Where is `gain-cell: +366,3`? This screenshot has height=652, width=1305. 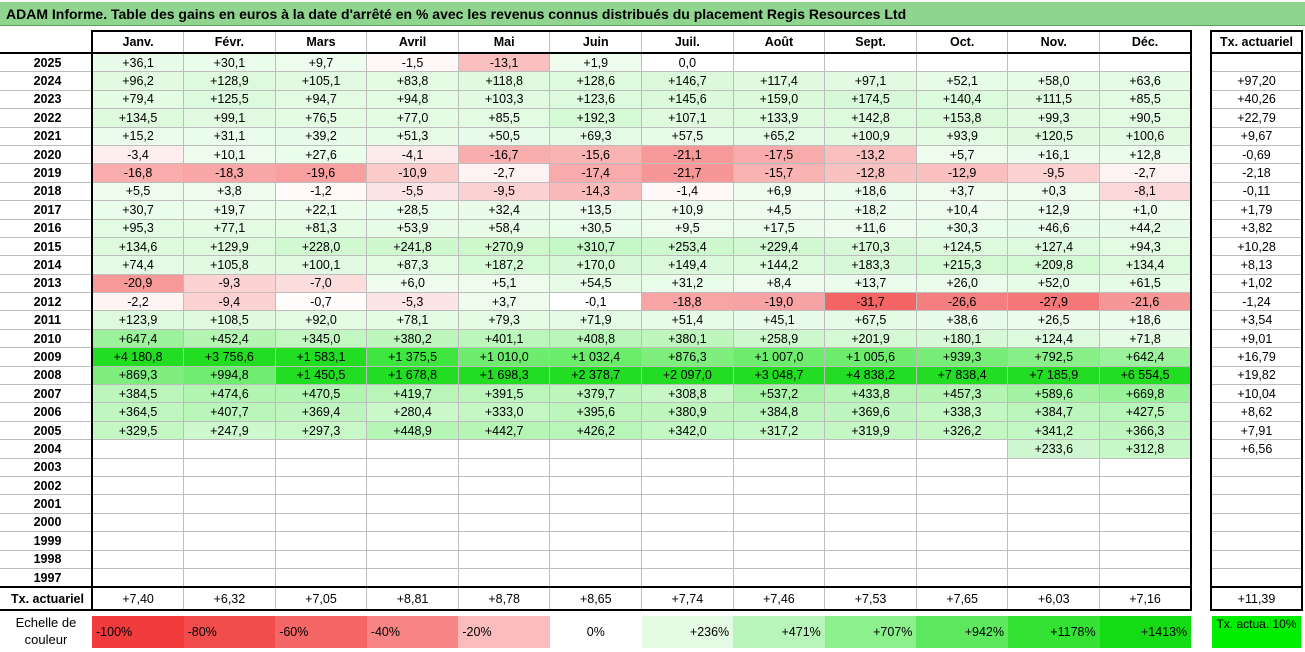 gain-cell: +366,3 is located at coordinates (1146, 430).